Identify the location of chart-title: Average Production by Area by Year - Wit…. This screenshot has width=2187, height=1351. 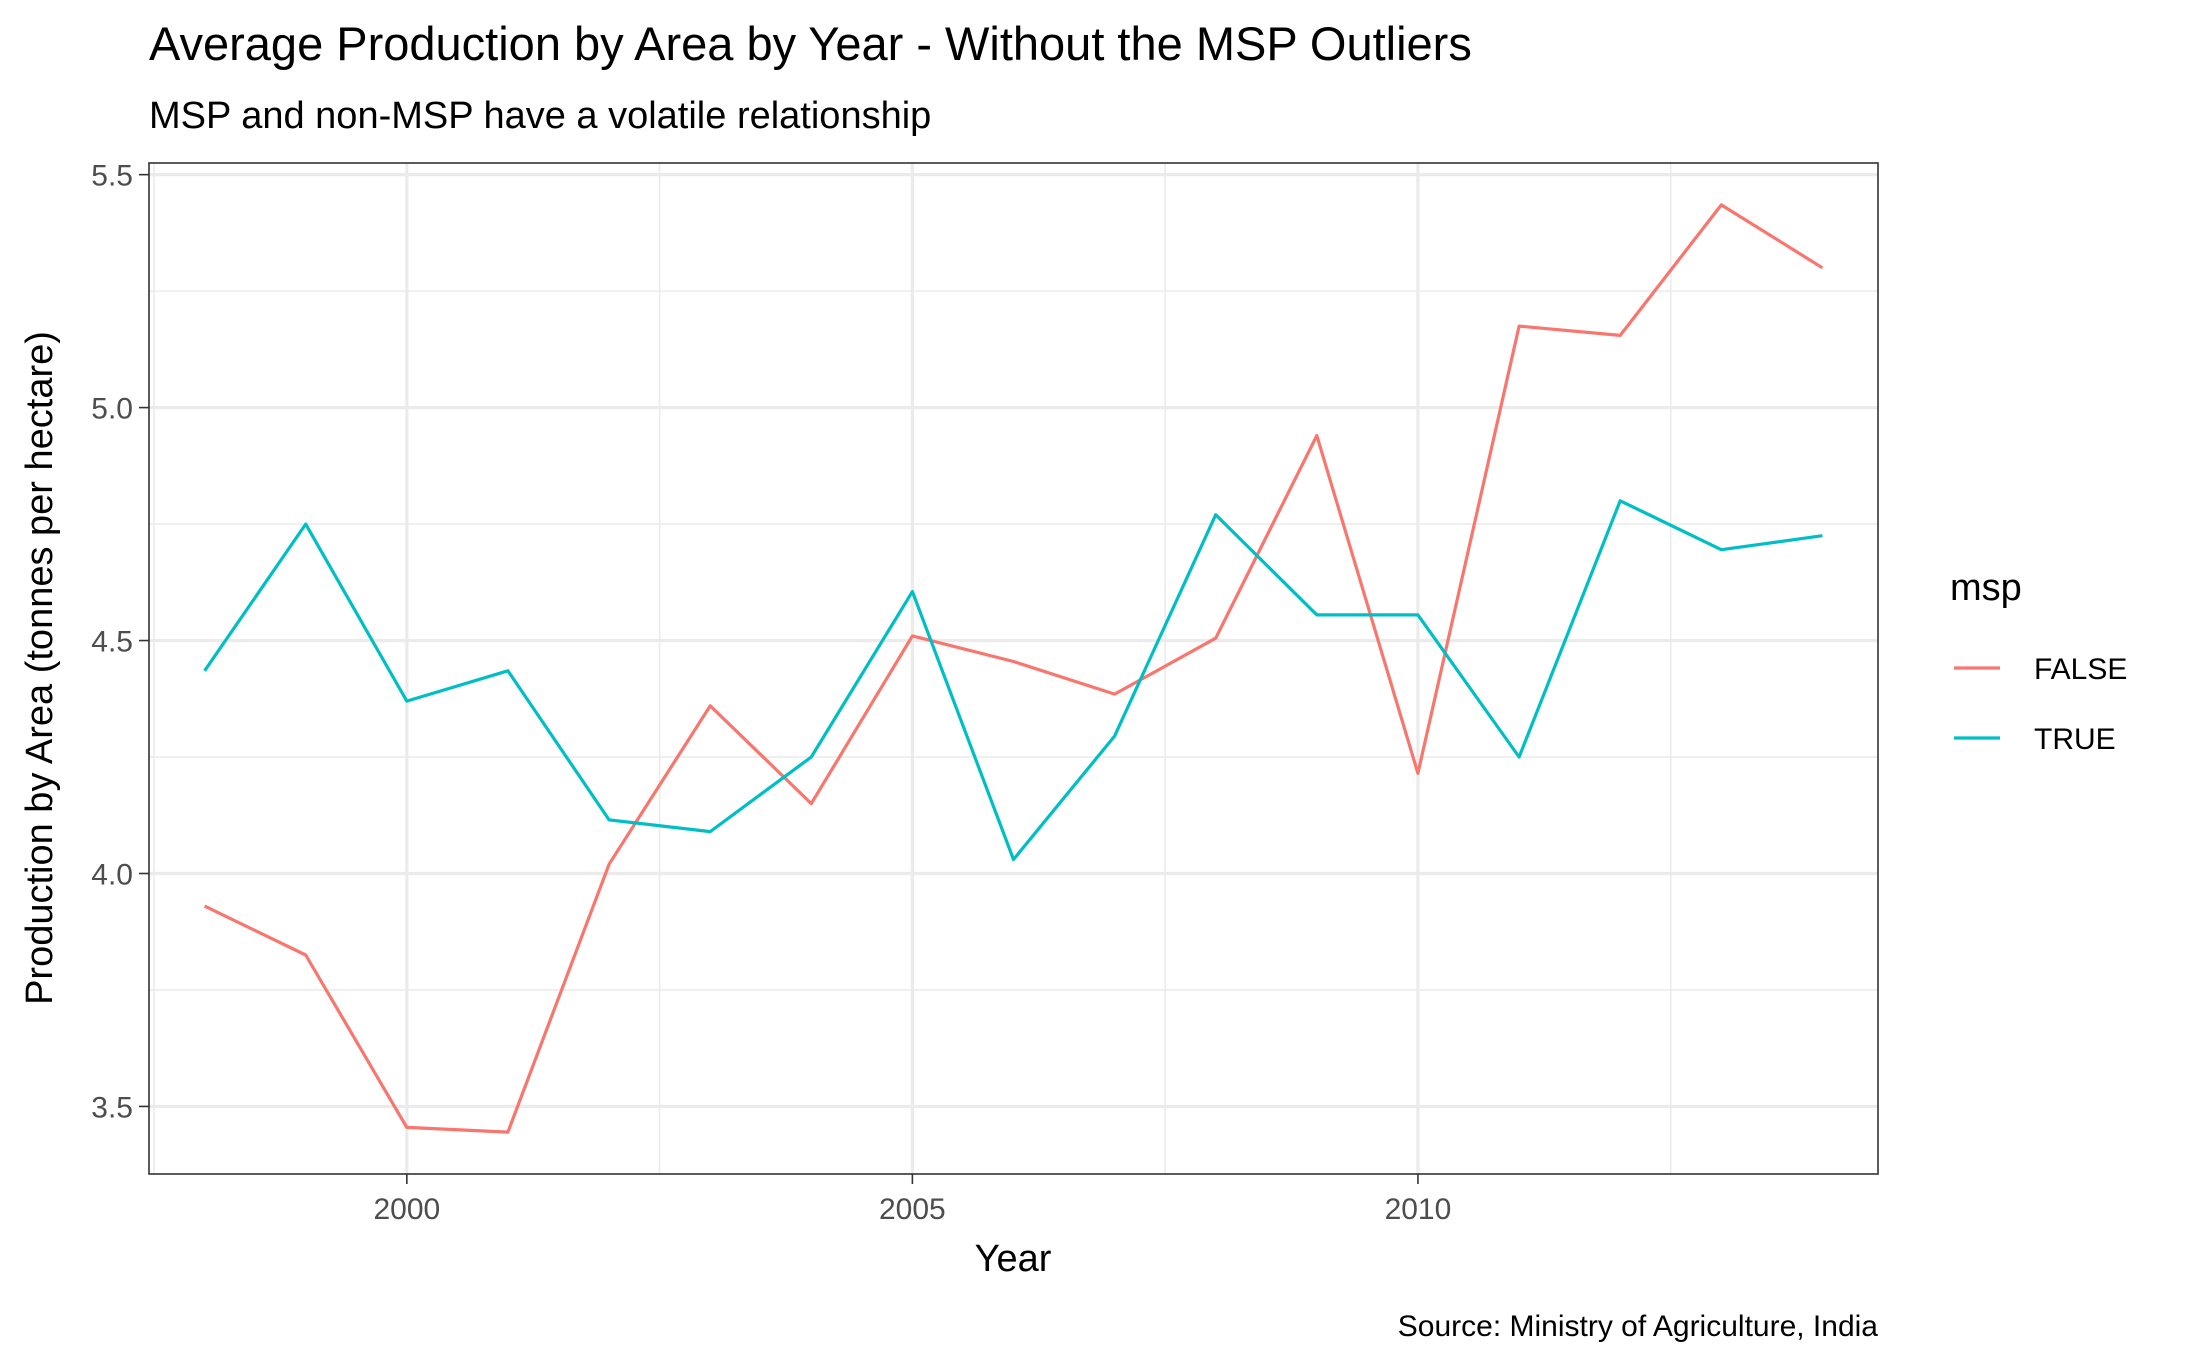
(810, 43).